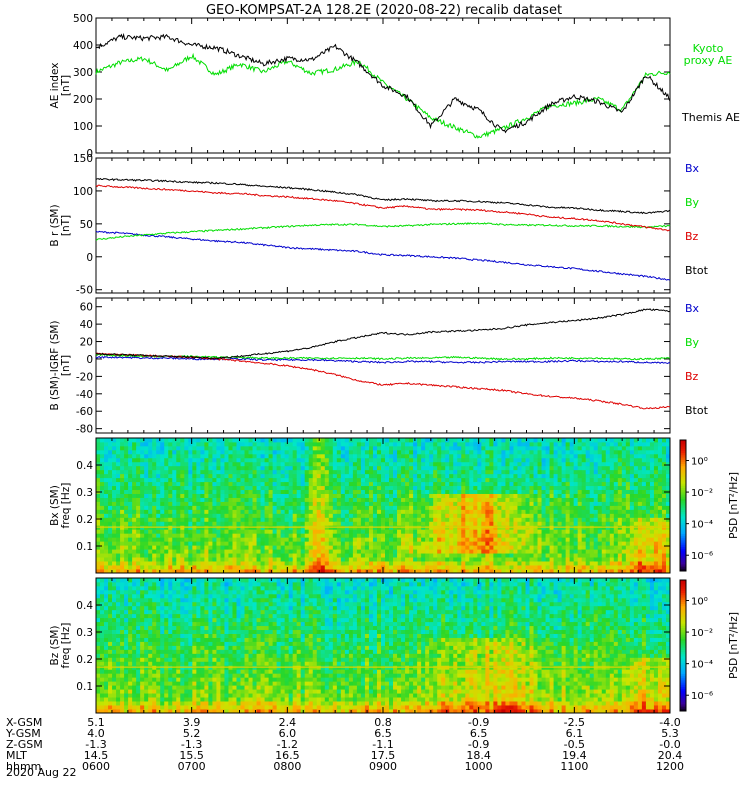 The image size is (750, 800). Describe the element at coordinates (89, 154) in the screenshot. I see `y-tick-label: 0` at that location.